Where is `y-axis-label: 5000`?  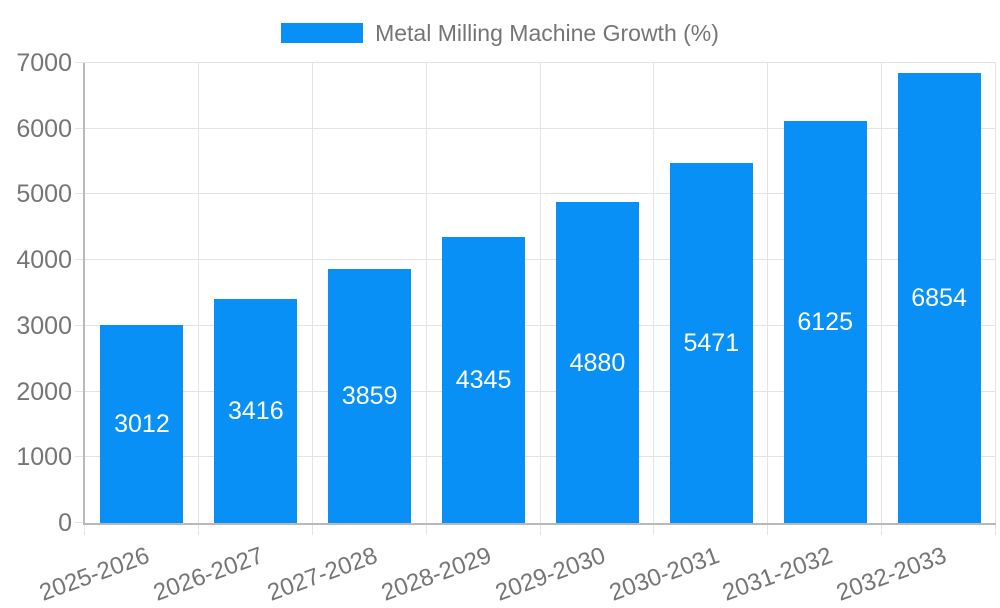 y-axis-label: 5000 is located at coordinates (36, 194).